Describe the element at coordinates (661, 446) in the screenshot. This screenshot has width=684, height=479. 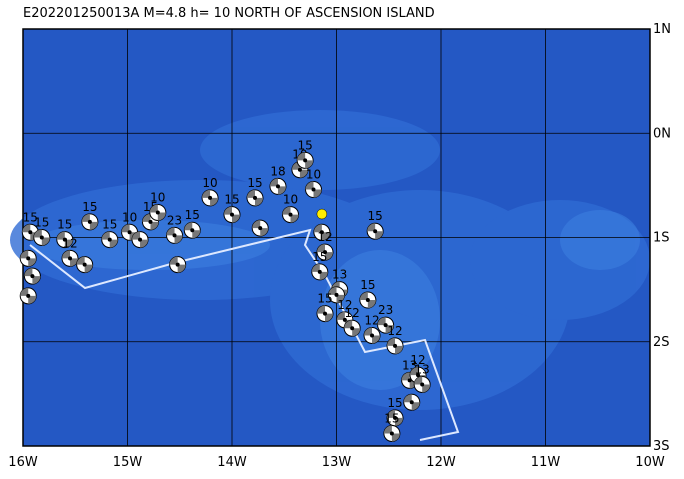
I see `y-tick-label: 3S` at that location.